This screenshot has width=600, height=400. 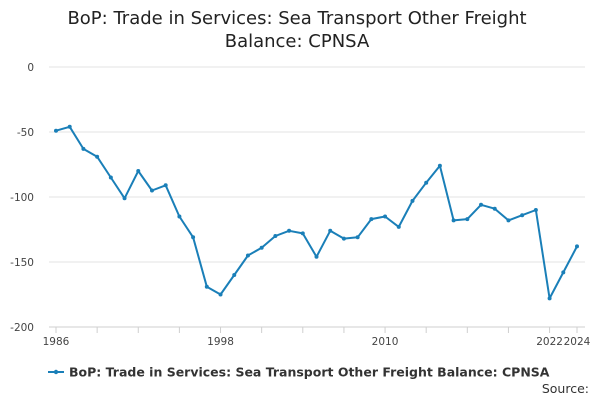 I want to click on x-tick-label: 2010, so click(x=385, y=342).